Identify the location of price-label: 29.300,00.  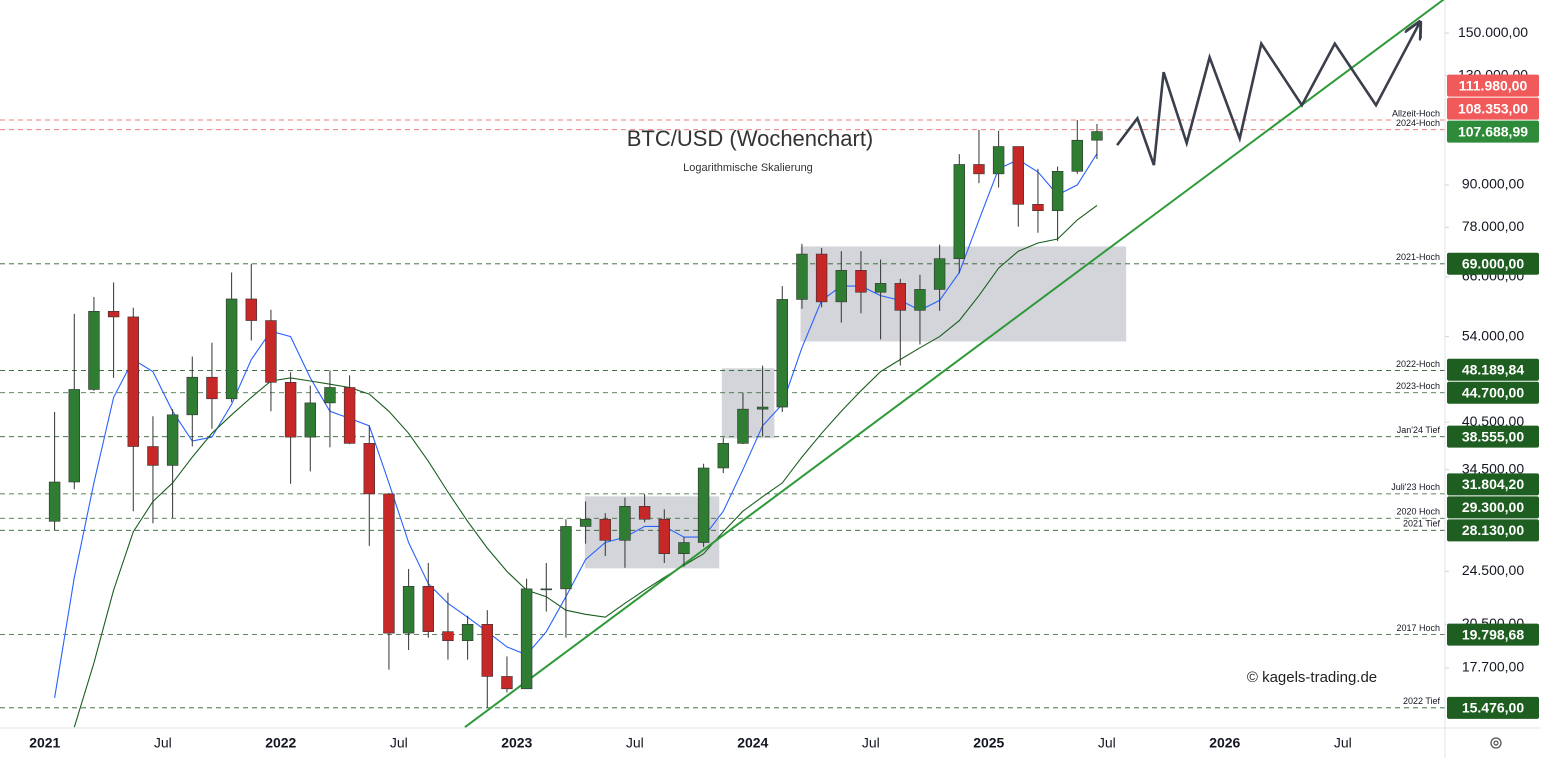
(1493, 507).